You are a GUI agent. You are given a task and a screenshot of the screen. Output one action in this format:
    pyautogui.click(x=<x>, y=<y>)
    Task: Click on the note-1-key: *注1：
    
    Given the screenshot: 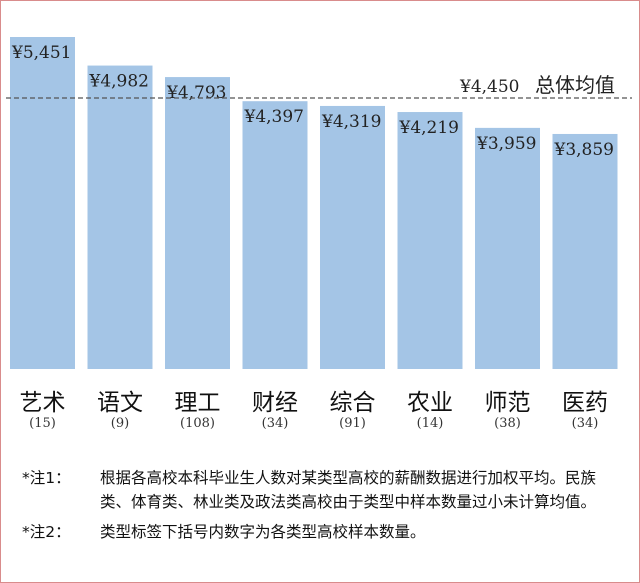 What is the action you would take?
    pyautogui.click(x=46, y=478)
    